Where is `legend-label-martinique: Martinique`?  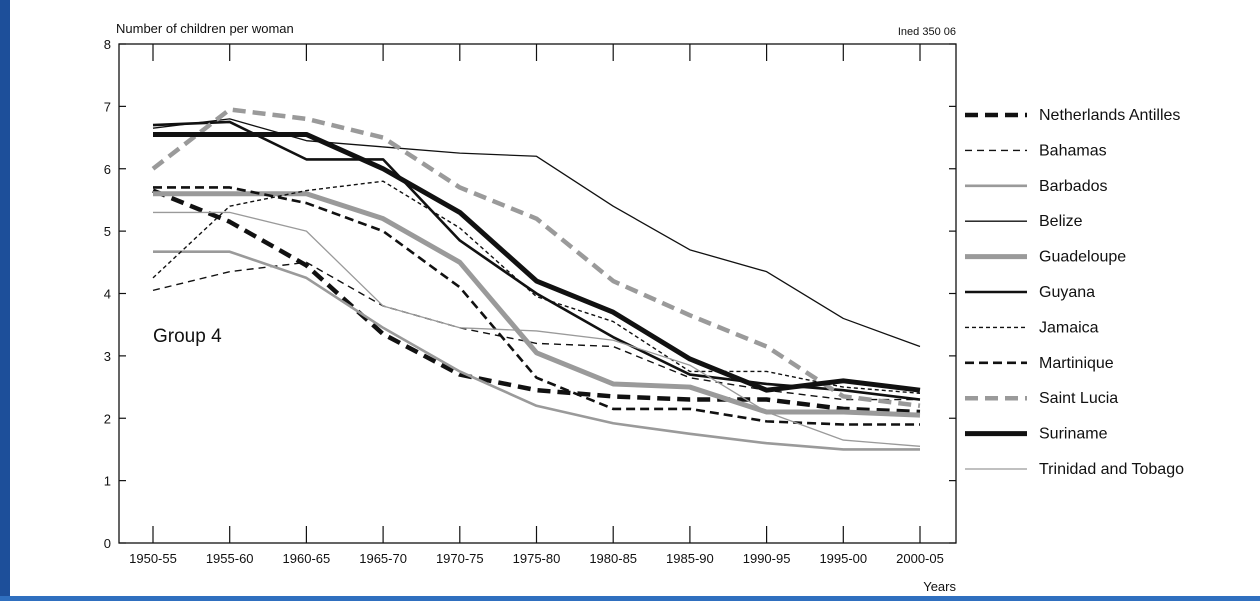 legend-label-martinique: Martinique is located at coordinates (1076, 363).